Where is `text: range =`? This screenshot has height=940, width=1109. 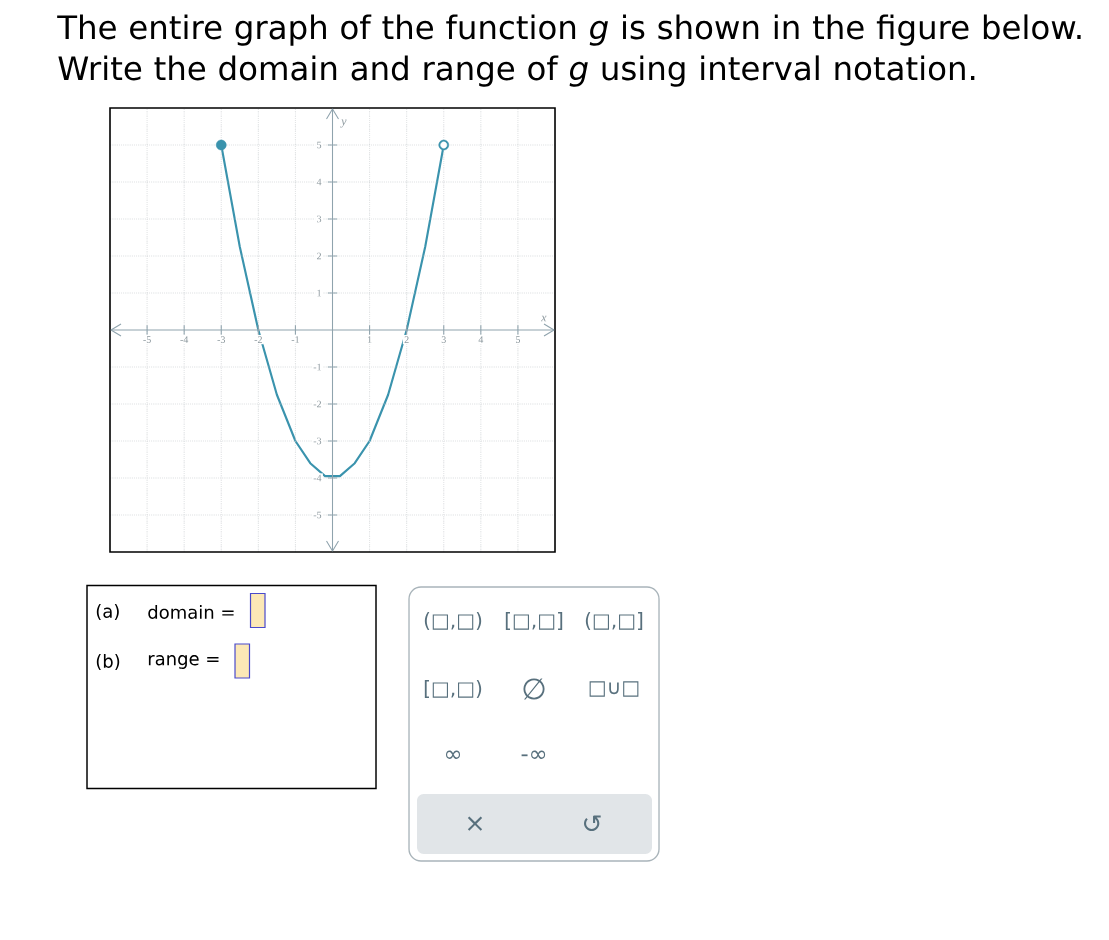 text: range = is located at coordinates (183, 662).